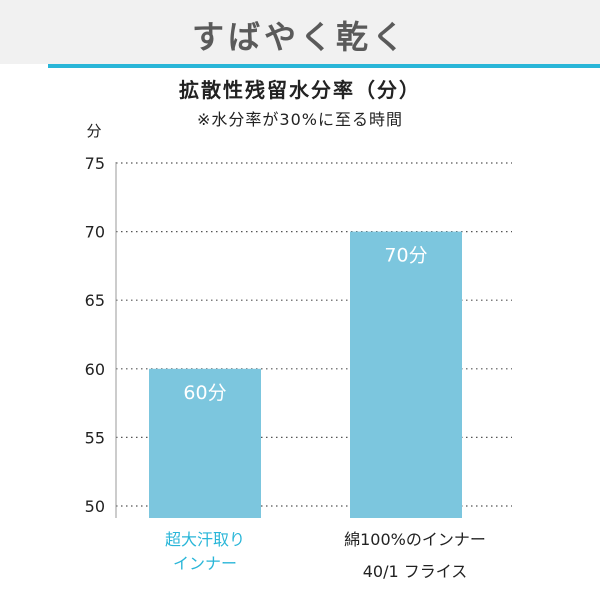  I want to click on y-tick-label: 75, so click(95, 163).